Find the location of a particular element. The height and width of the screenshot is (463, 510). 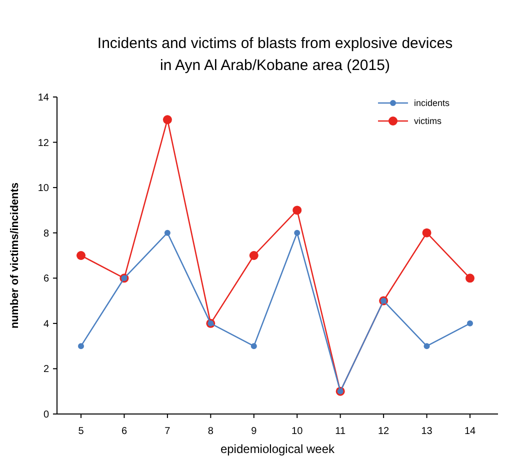

legend-label: victims is located at coordinates (428, 121).